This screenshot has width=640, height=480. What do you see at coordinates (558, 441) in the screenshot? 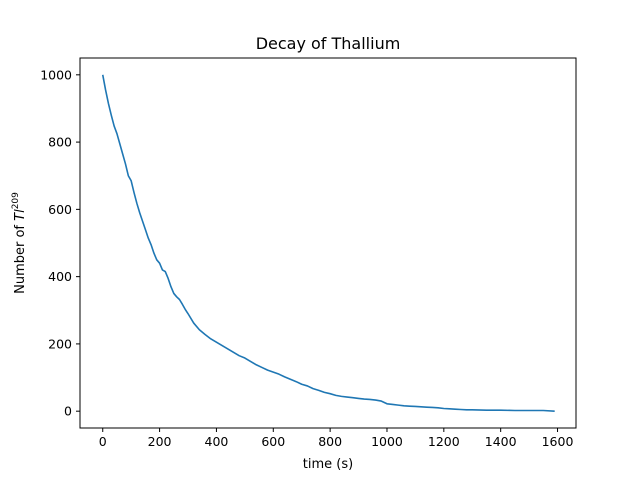
I see `x-tick-label: 1600` at bounding box center [558, 441].